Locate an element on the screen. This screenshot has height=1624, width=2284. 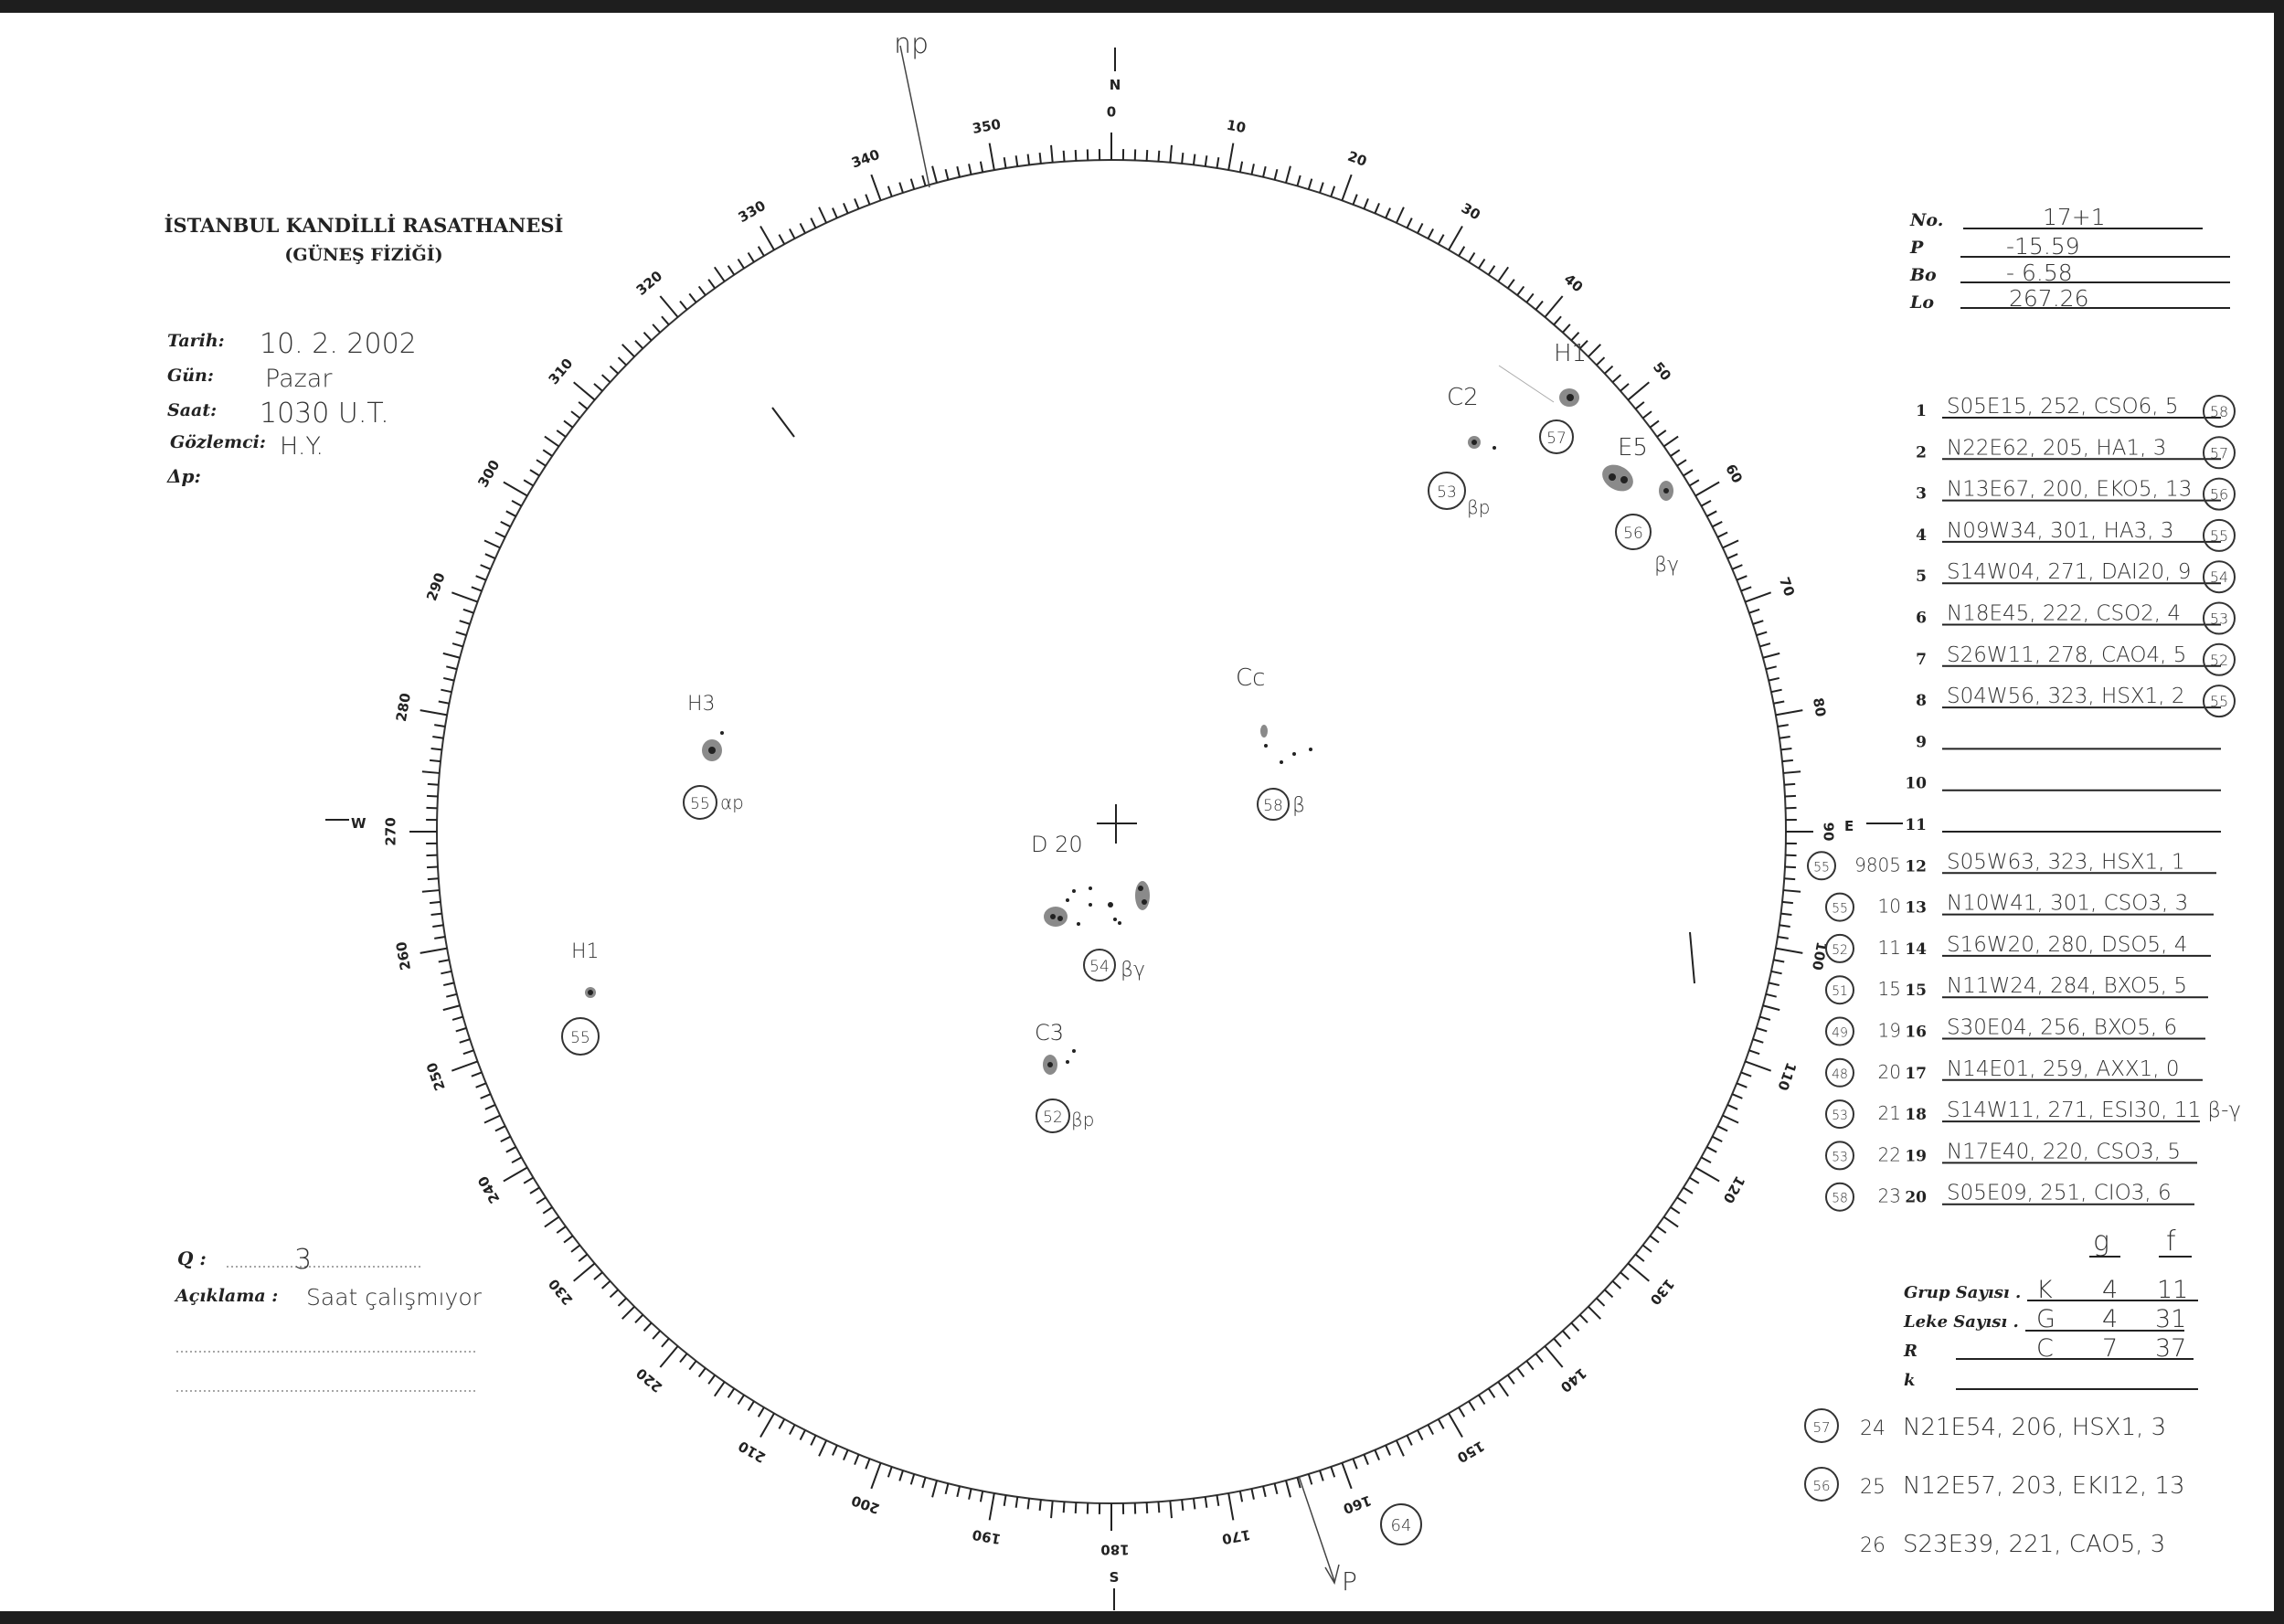
row-number: 10 is located at coordinates (1916, 784).